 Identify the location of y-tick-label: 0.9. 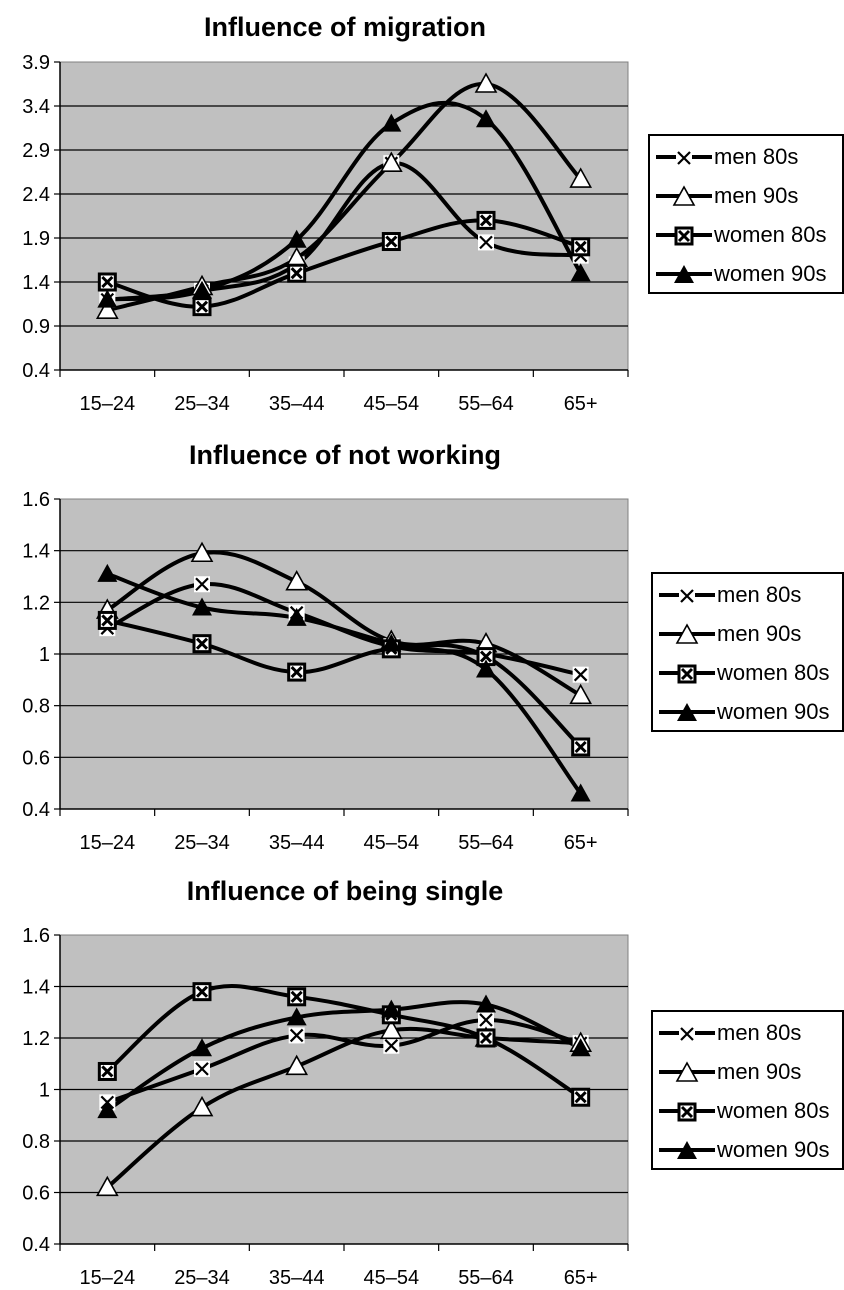
(36, 327).